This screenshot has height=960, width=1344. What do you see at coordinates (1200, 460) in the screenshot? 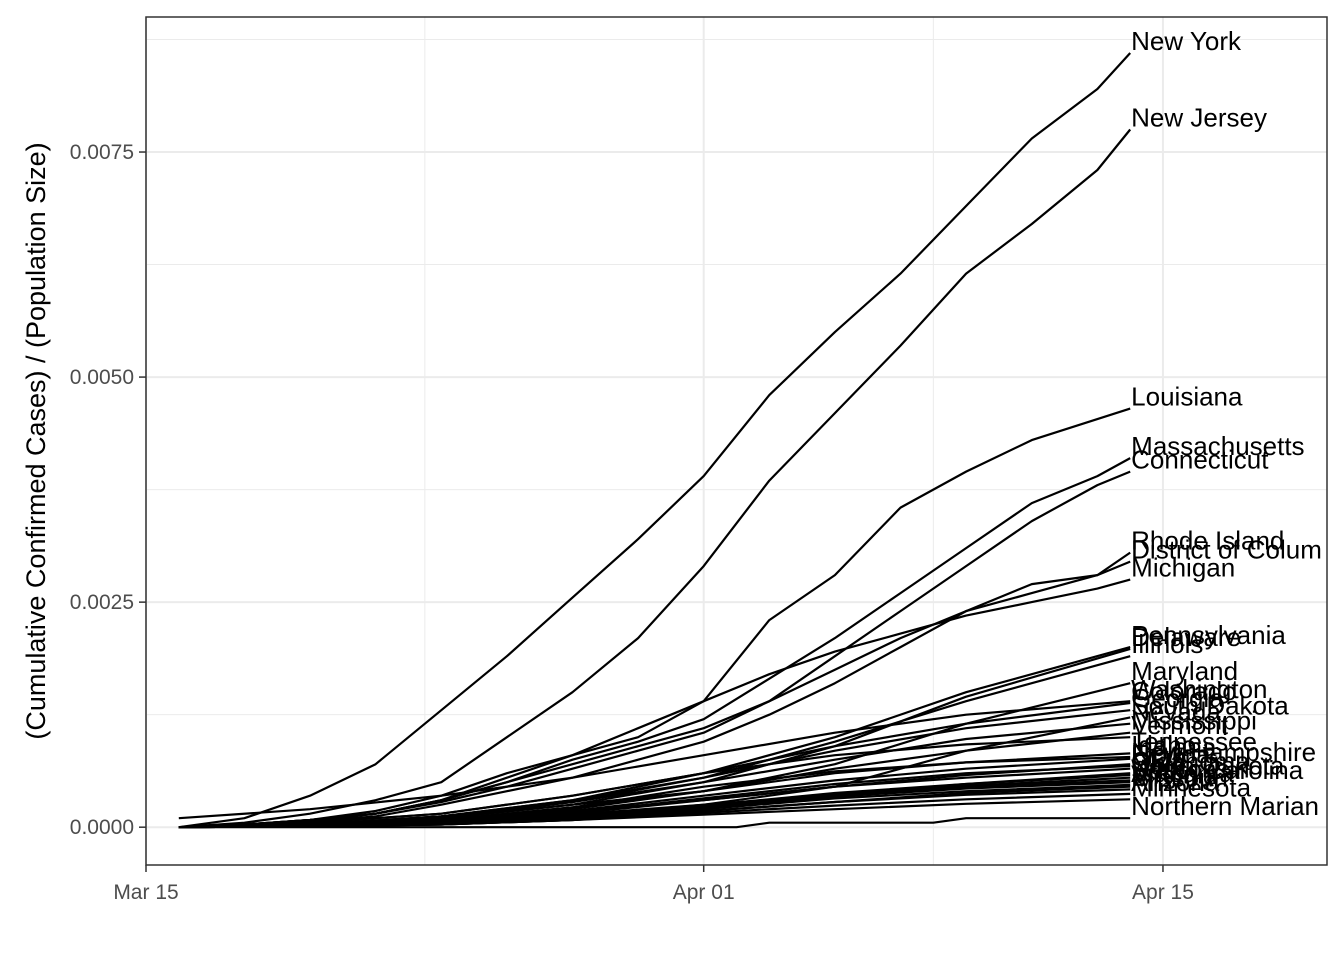
I see `series-label: Connecticut` at bounding box center [1200, 460].